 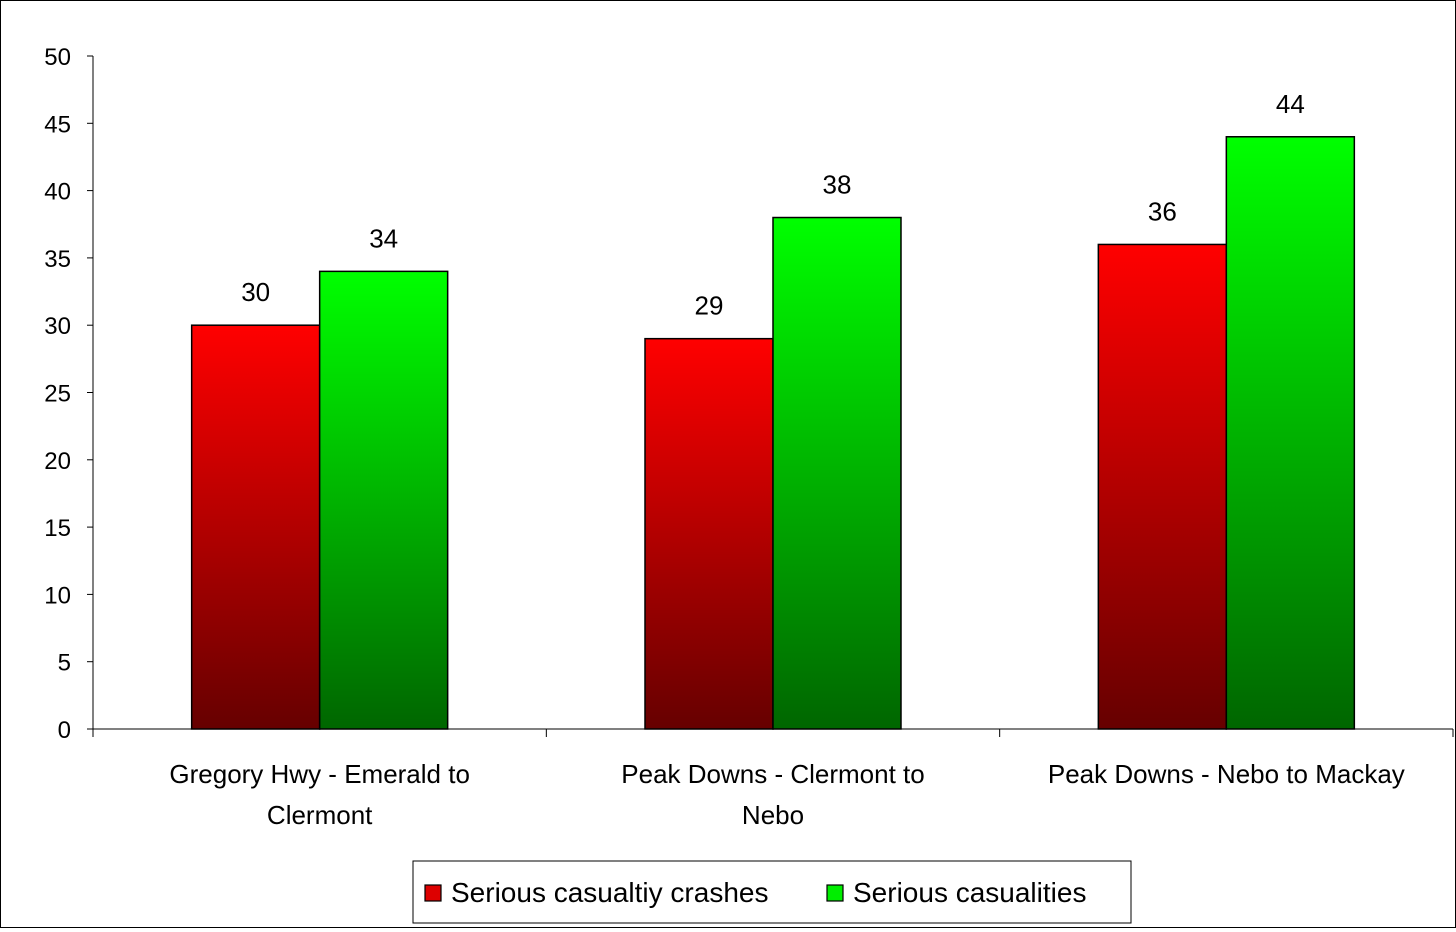 I want to click on x-category-label: Peak Downs - Clermont to Nebo, so click(x=772, y=794).